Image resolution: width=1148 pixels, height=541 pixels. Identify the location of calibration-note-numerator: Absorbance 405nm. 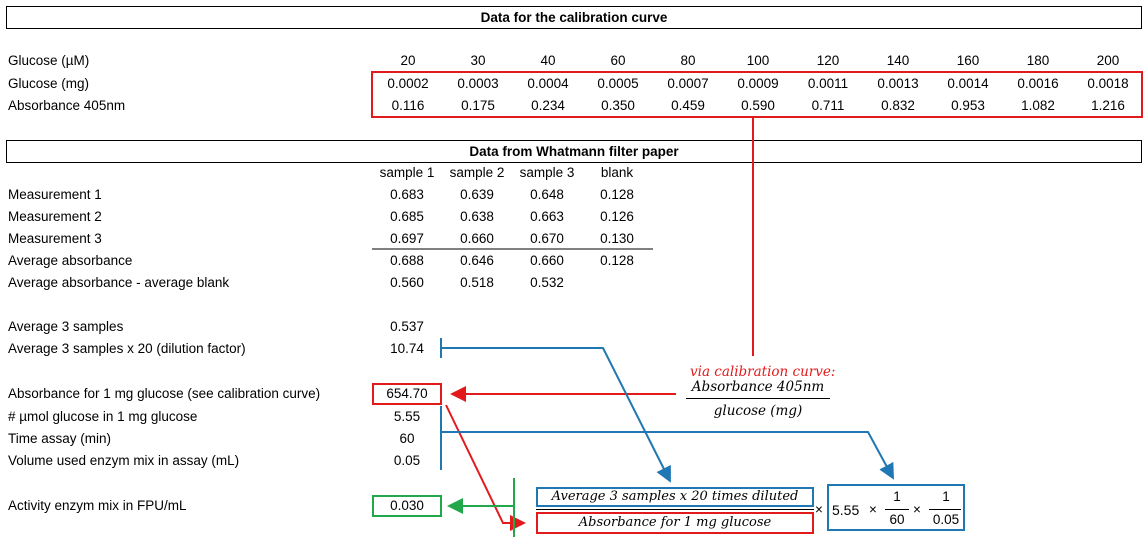
(758, 387).